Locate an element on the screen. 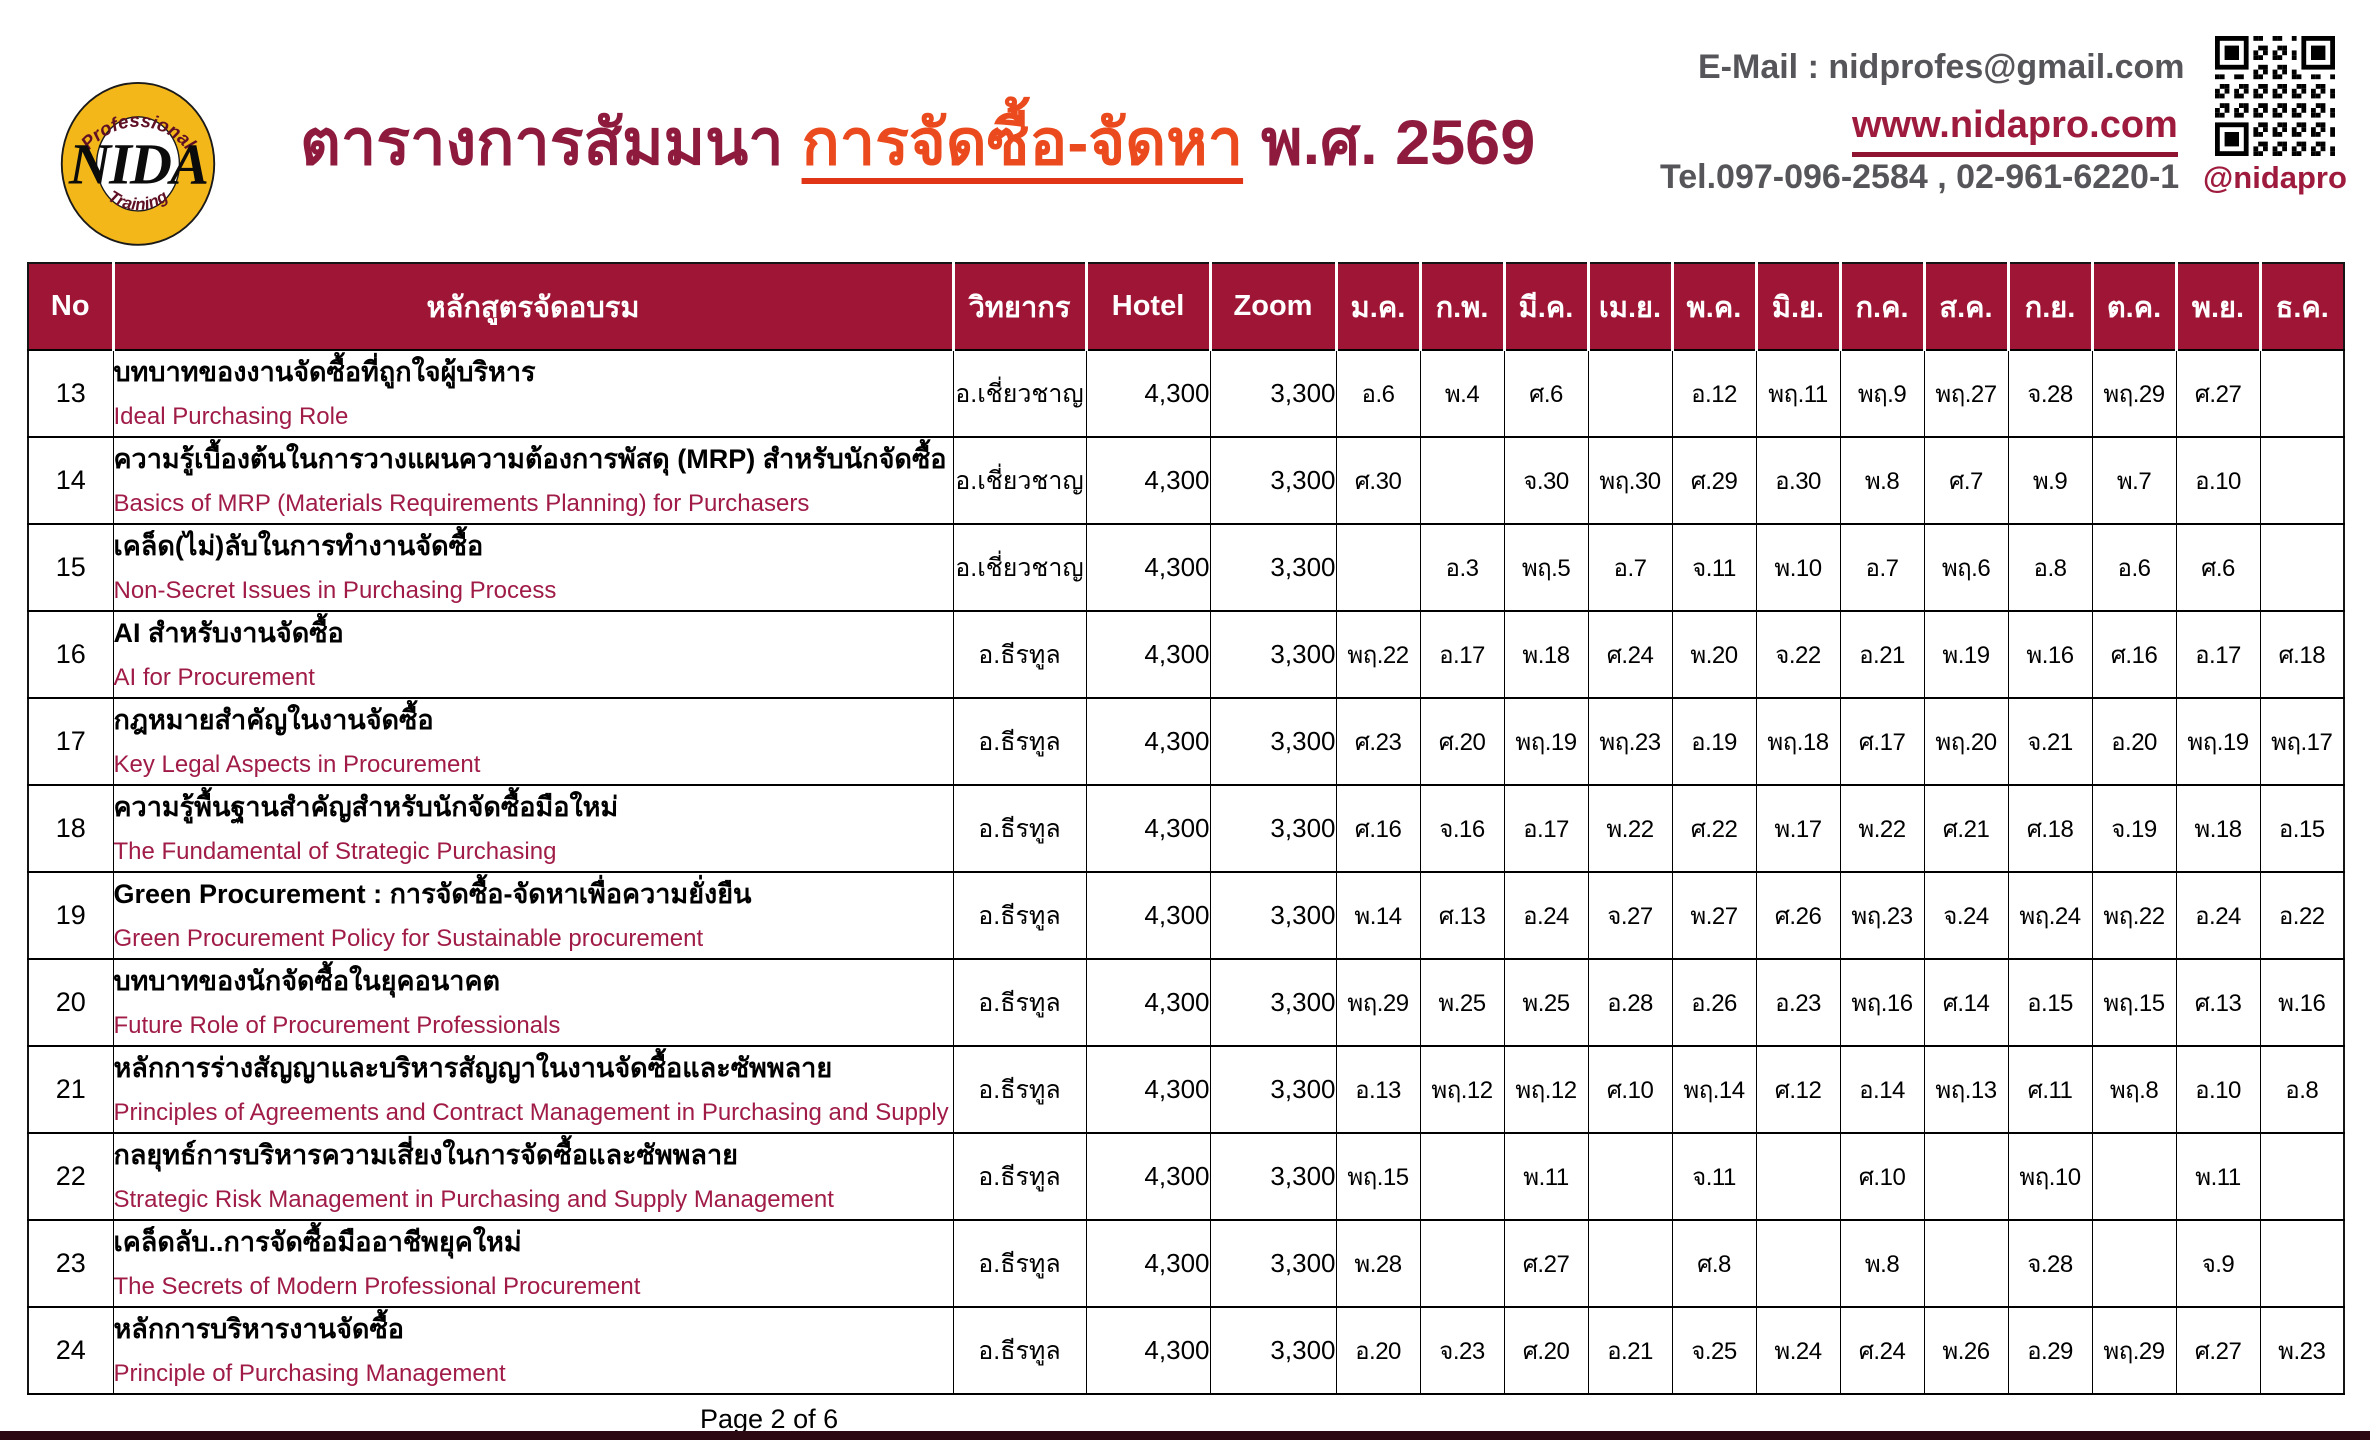  month-cell: ศ.23 is located at coordinates (1378, 742).